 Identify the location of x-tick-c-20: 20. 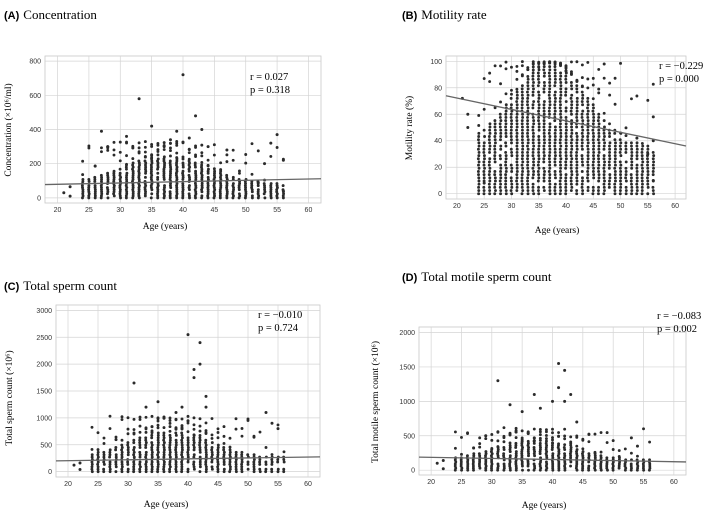
(68, 484).